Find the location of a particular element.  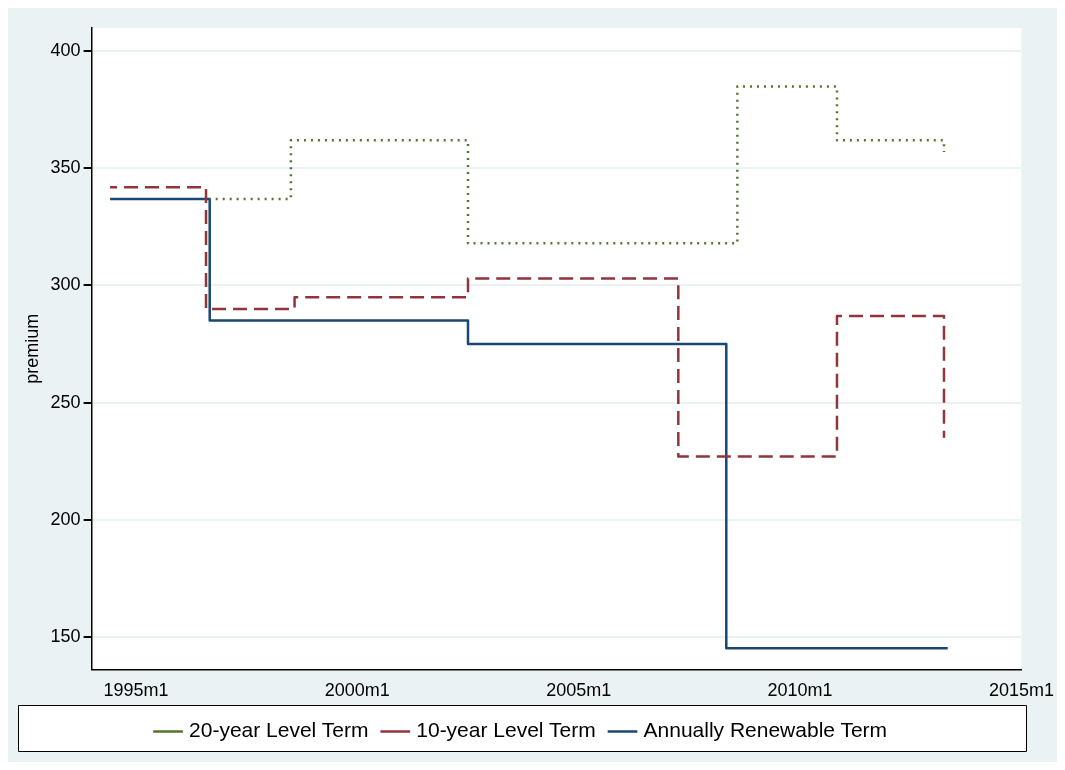

x-tick-label: 2010m1 is located at coordinates (800, 690).